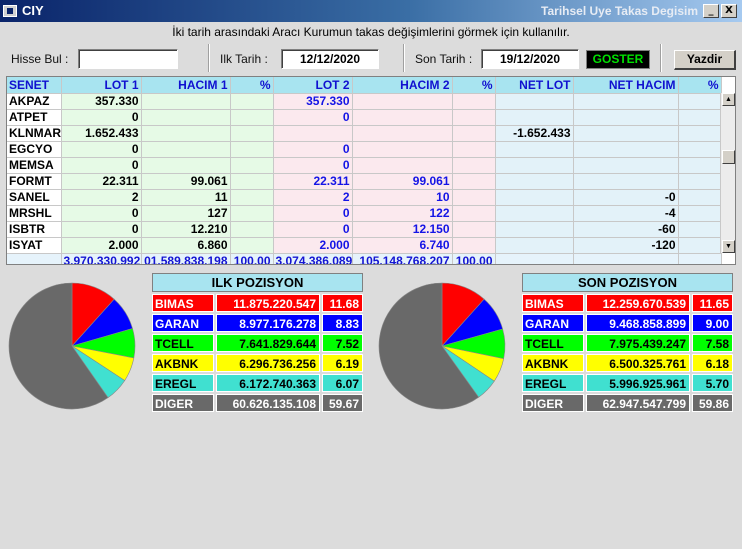 This screenshot has height=549, width=742. Describe the element at coordinates (626, 245) in the screenshot. I see `cell-net-hacim: -120` at that location.